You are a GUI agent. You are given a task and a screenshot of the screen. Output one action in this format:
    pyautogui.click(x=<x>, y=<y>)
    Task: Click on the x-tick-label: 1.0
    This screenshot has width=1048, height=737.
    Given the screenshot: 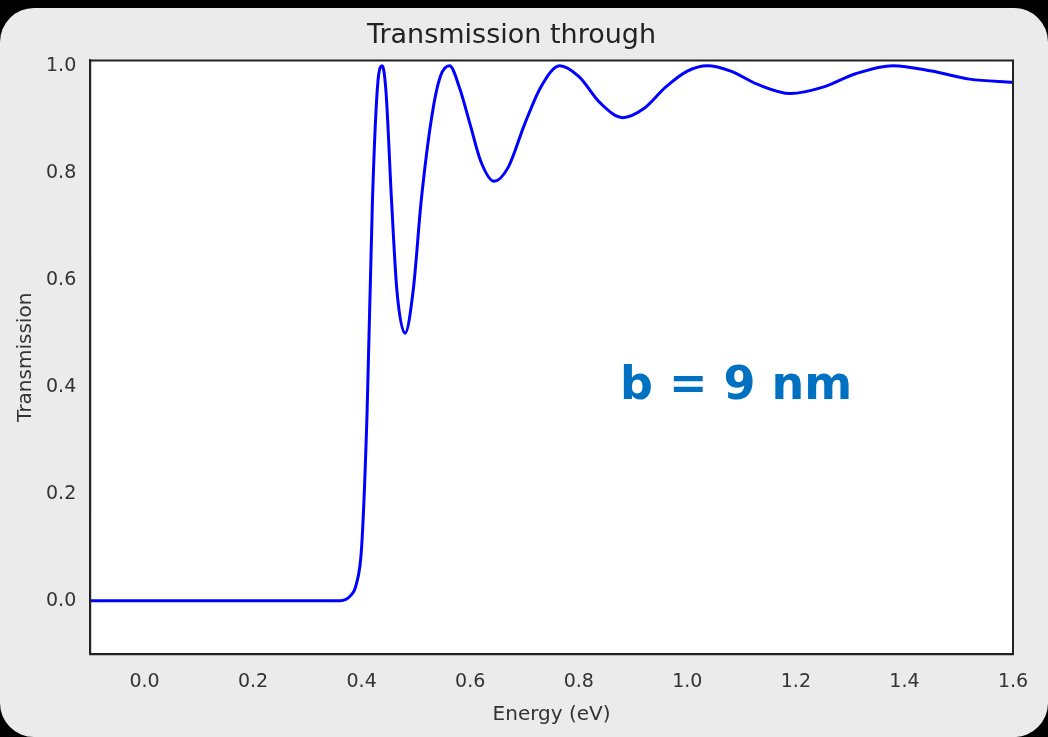 What is the action you would take?
    pyautogui.click(x=687, y=679)
    